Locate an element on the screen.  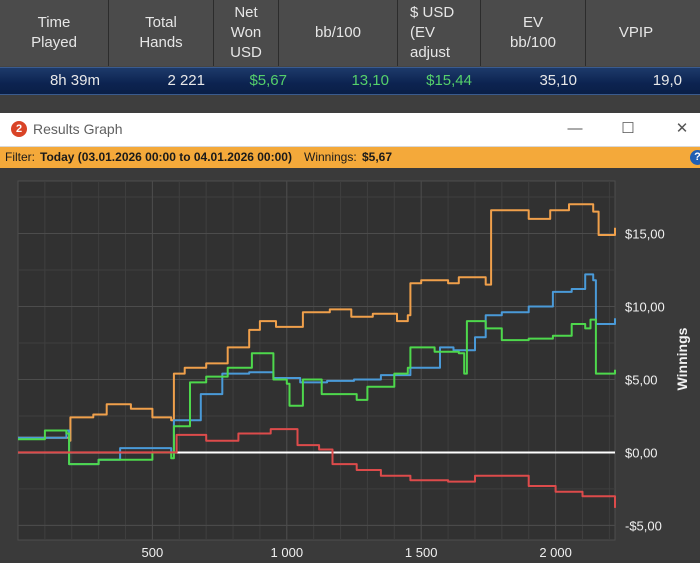
y-axis-label: Winnings is located at coordinates (682, 358).